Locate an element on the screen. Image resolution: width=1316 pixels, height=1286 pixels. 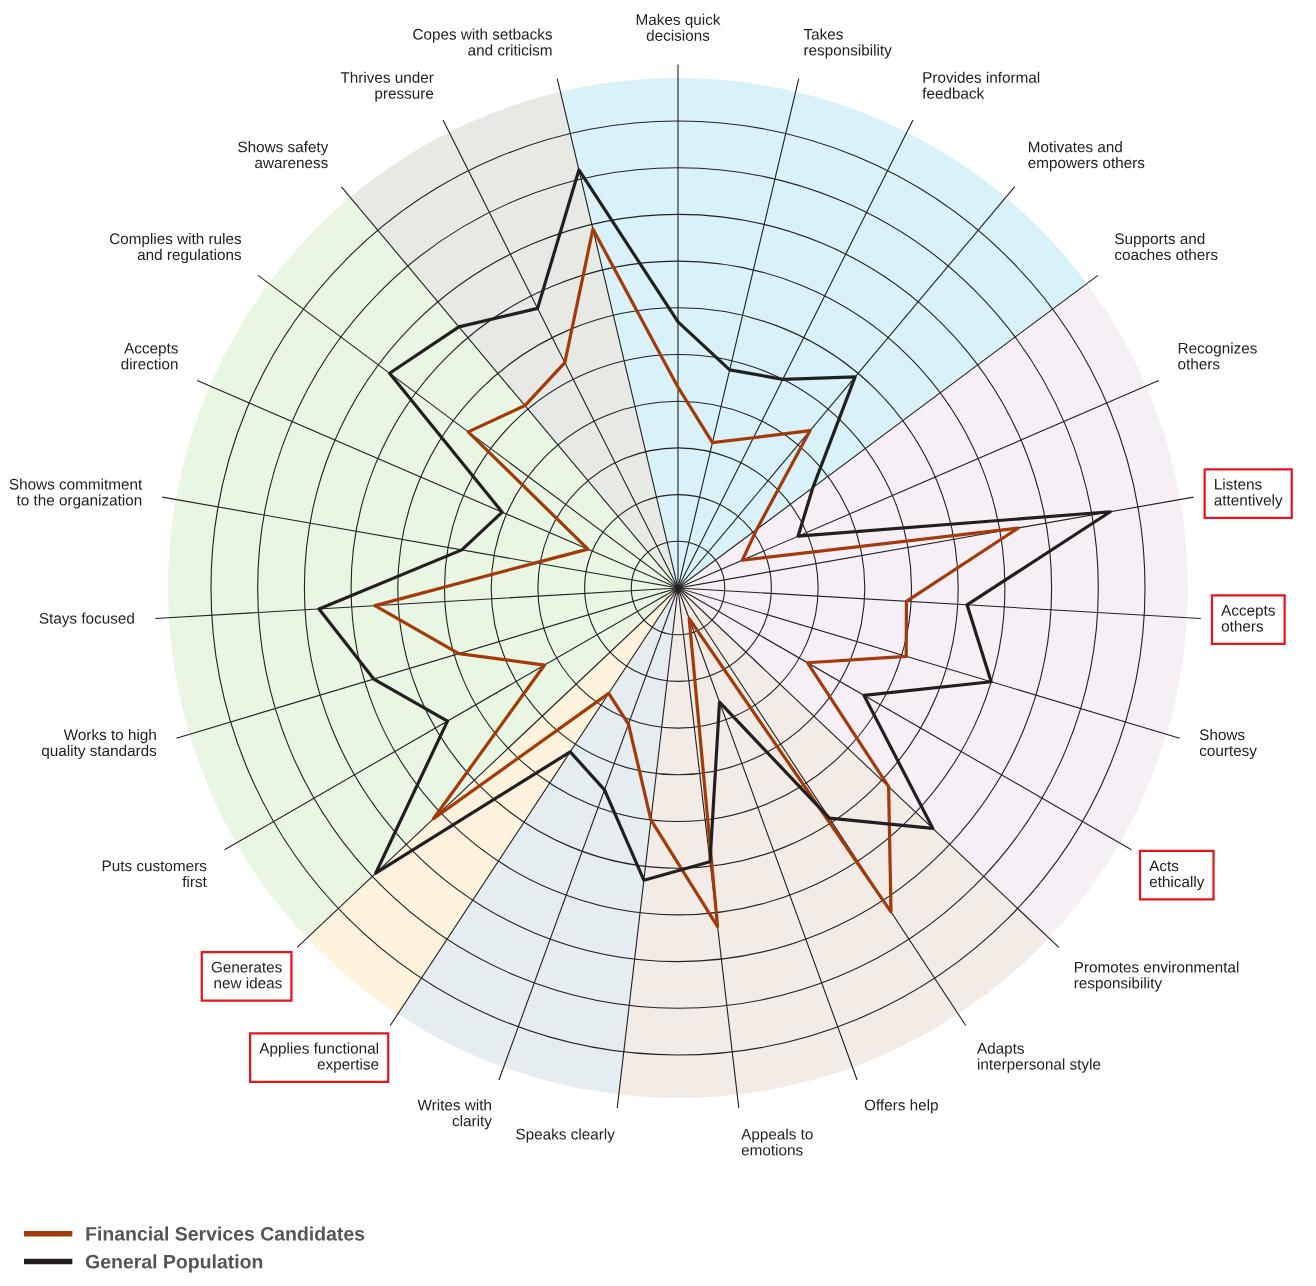
spoke-label: Puts customers first is located at coordinates (154, 874).